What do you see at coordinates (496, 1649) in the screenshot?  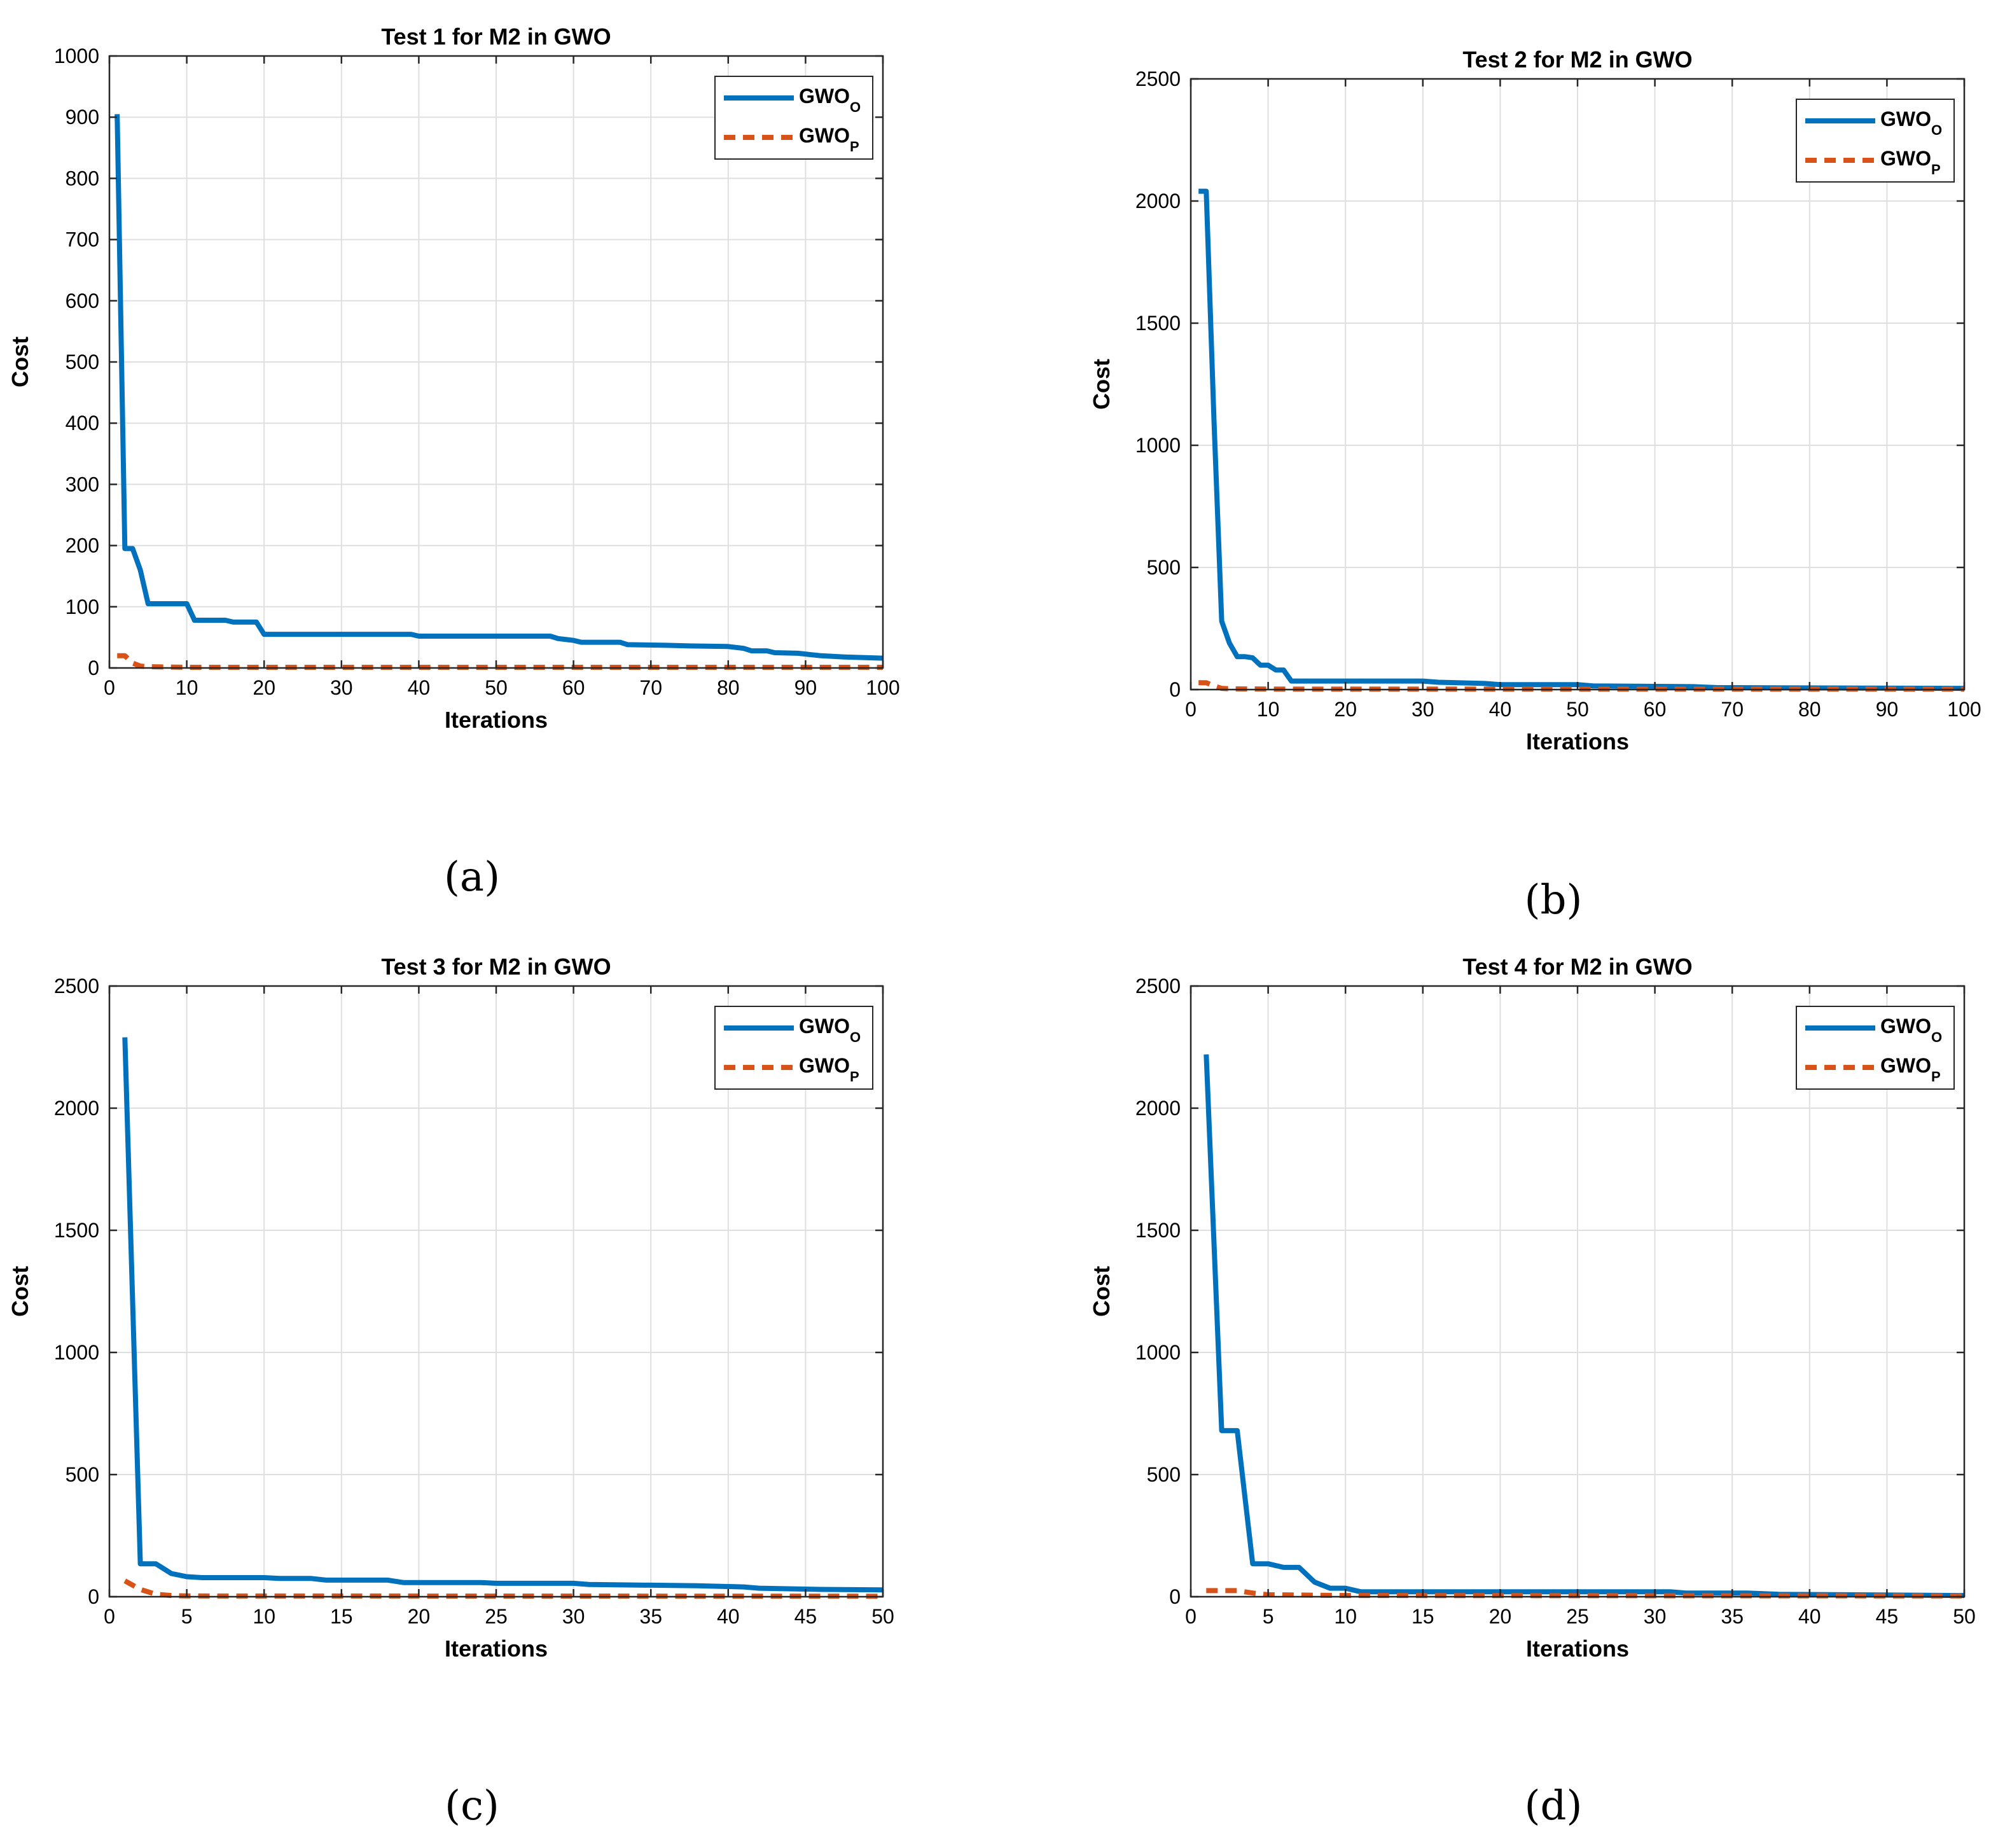 I see `panel-c-x-axis-label: Iterations` at bounding box center [496, 1649].